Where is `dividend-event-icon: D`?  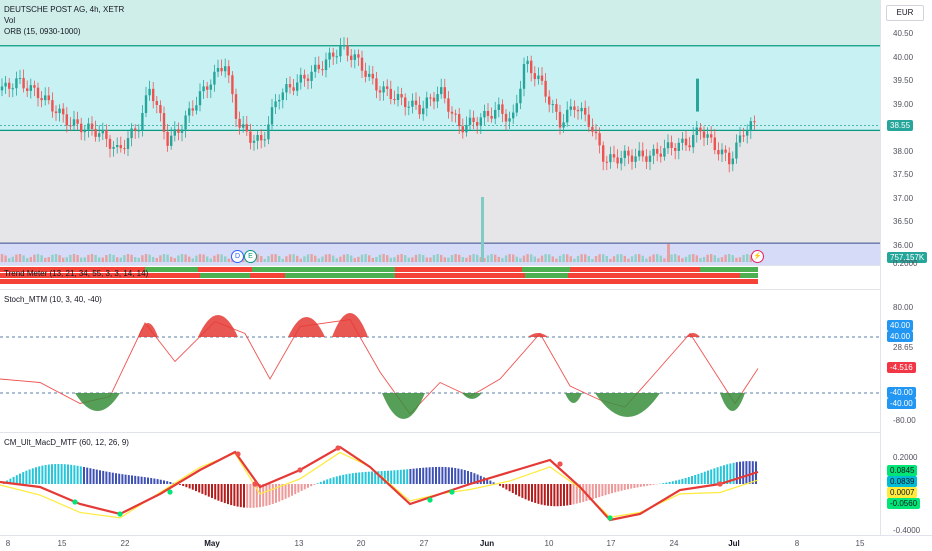 dividend-event-icon: D is located at coordinates (237, 256).